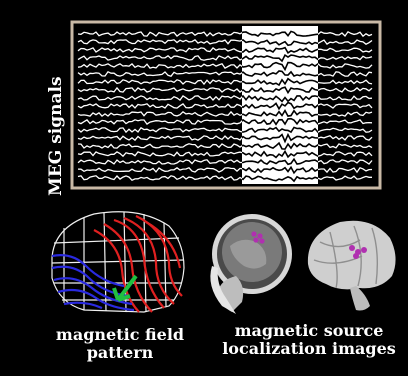 The image size is (408, 376). Describe the element at coordinates (120, 352) in the screenshot. I see `field-caption-line2: pattern` at that location.